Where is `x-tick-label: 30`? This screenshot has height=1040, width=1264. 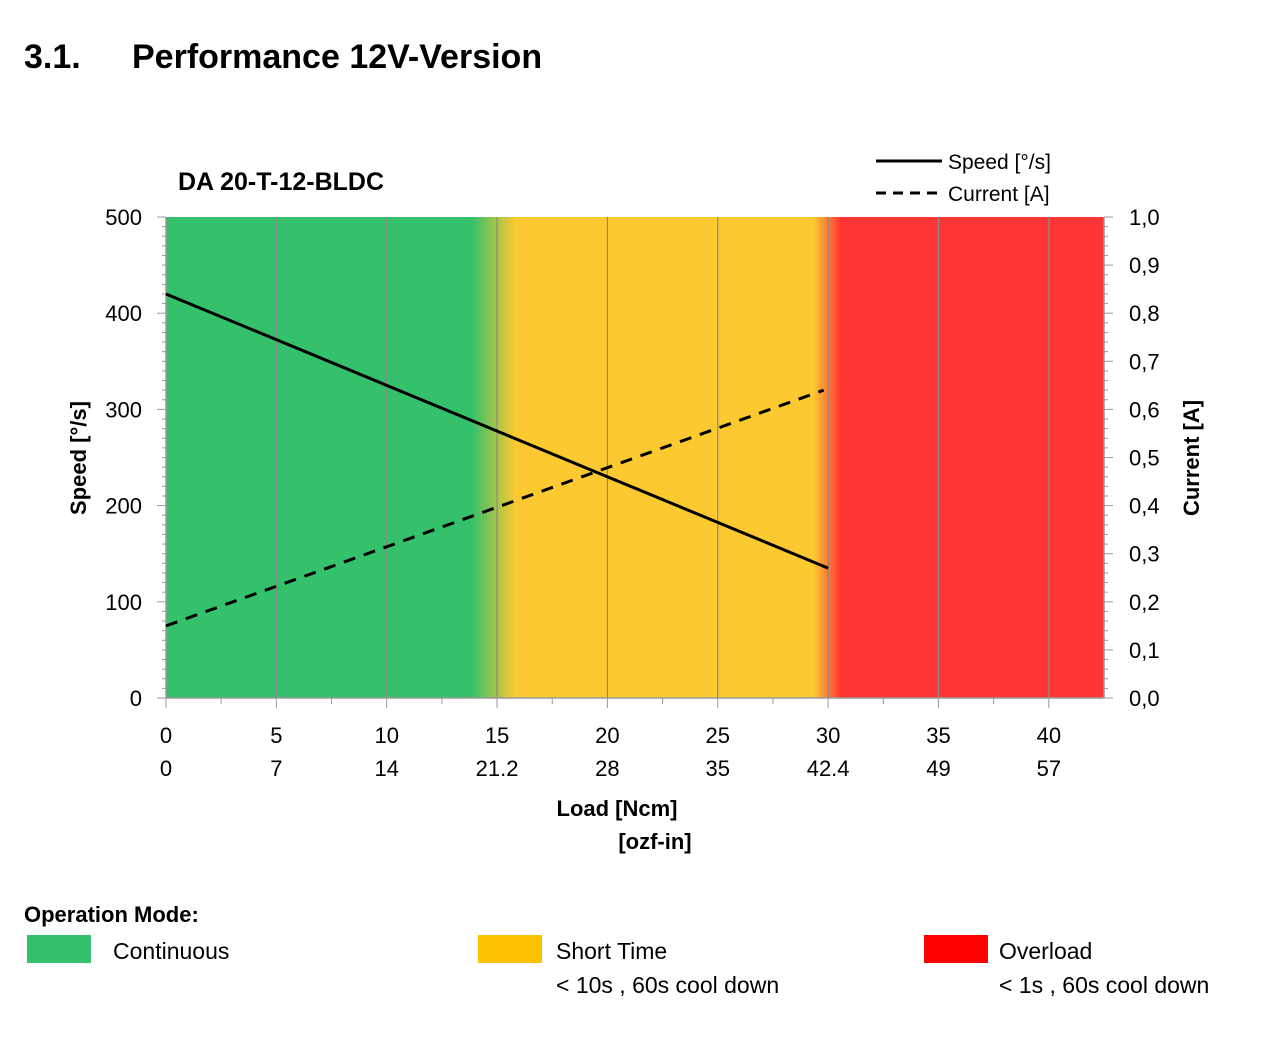 x-tick-label: 30 is located at coordinates (828, 735).